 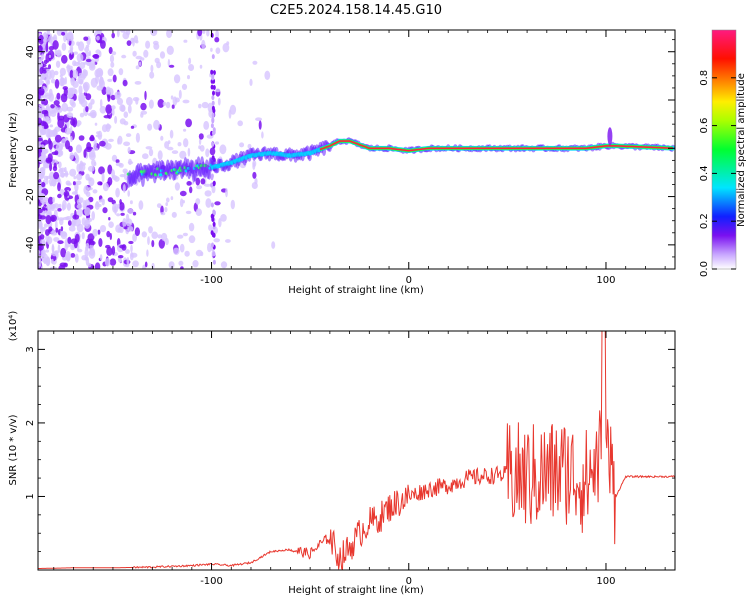 I want to click on y-tick-label: 1, so click(x=30, y=496).